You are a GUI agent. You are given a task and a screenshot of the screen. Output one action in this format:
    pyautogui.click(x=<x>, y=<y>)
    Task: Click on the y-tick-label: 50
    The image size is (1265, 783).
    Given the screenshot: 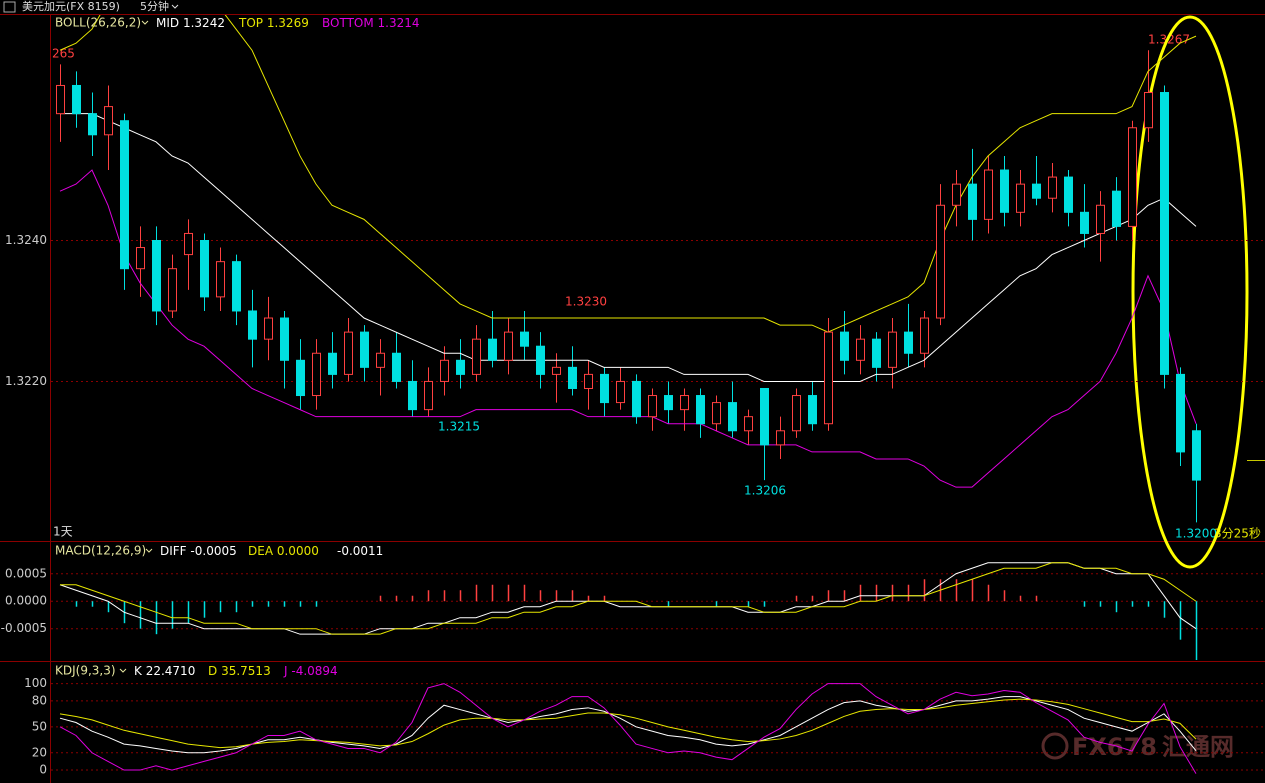 What is the action you would take?
    pyautogui.click(x=39, y=726)
    